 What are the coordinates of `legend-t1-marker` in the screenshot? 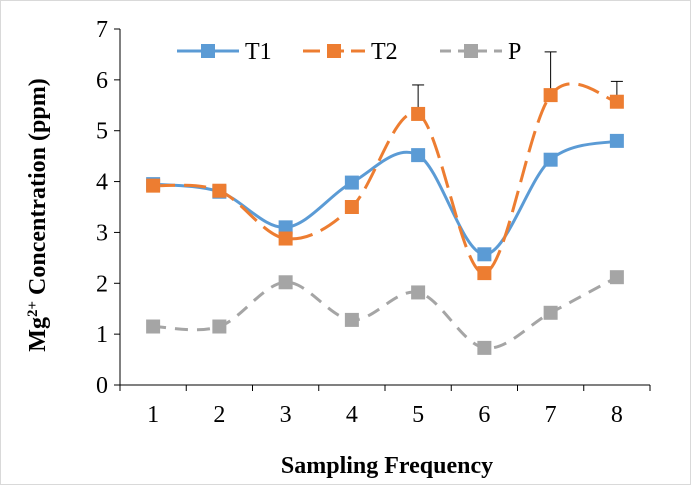 It's located at (208, 51).